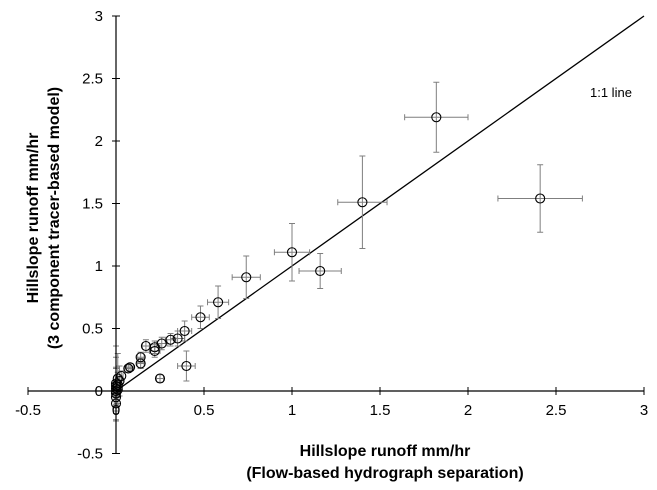 Image resolution: width=657 pixels, height=490 pixels. I want to click on x-tick-label: 1, so click(292, 410).